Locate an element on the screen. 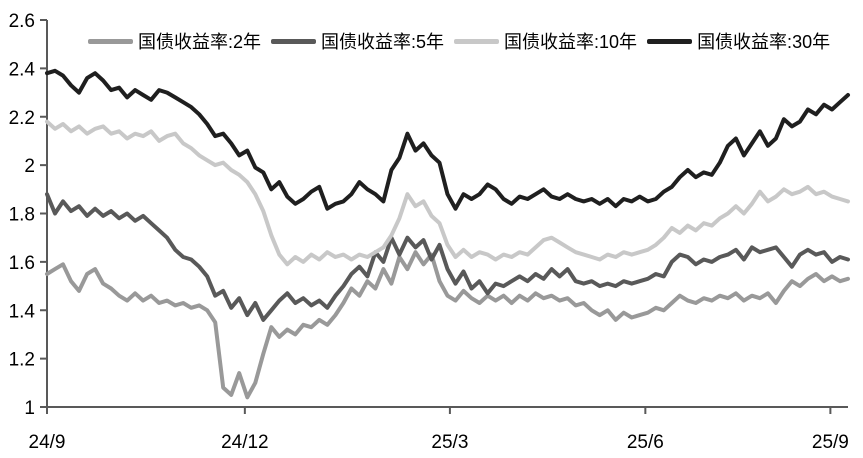  legend-label-30y: 国债收益率:30年 is located at coordinates (764, 42).